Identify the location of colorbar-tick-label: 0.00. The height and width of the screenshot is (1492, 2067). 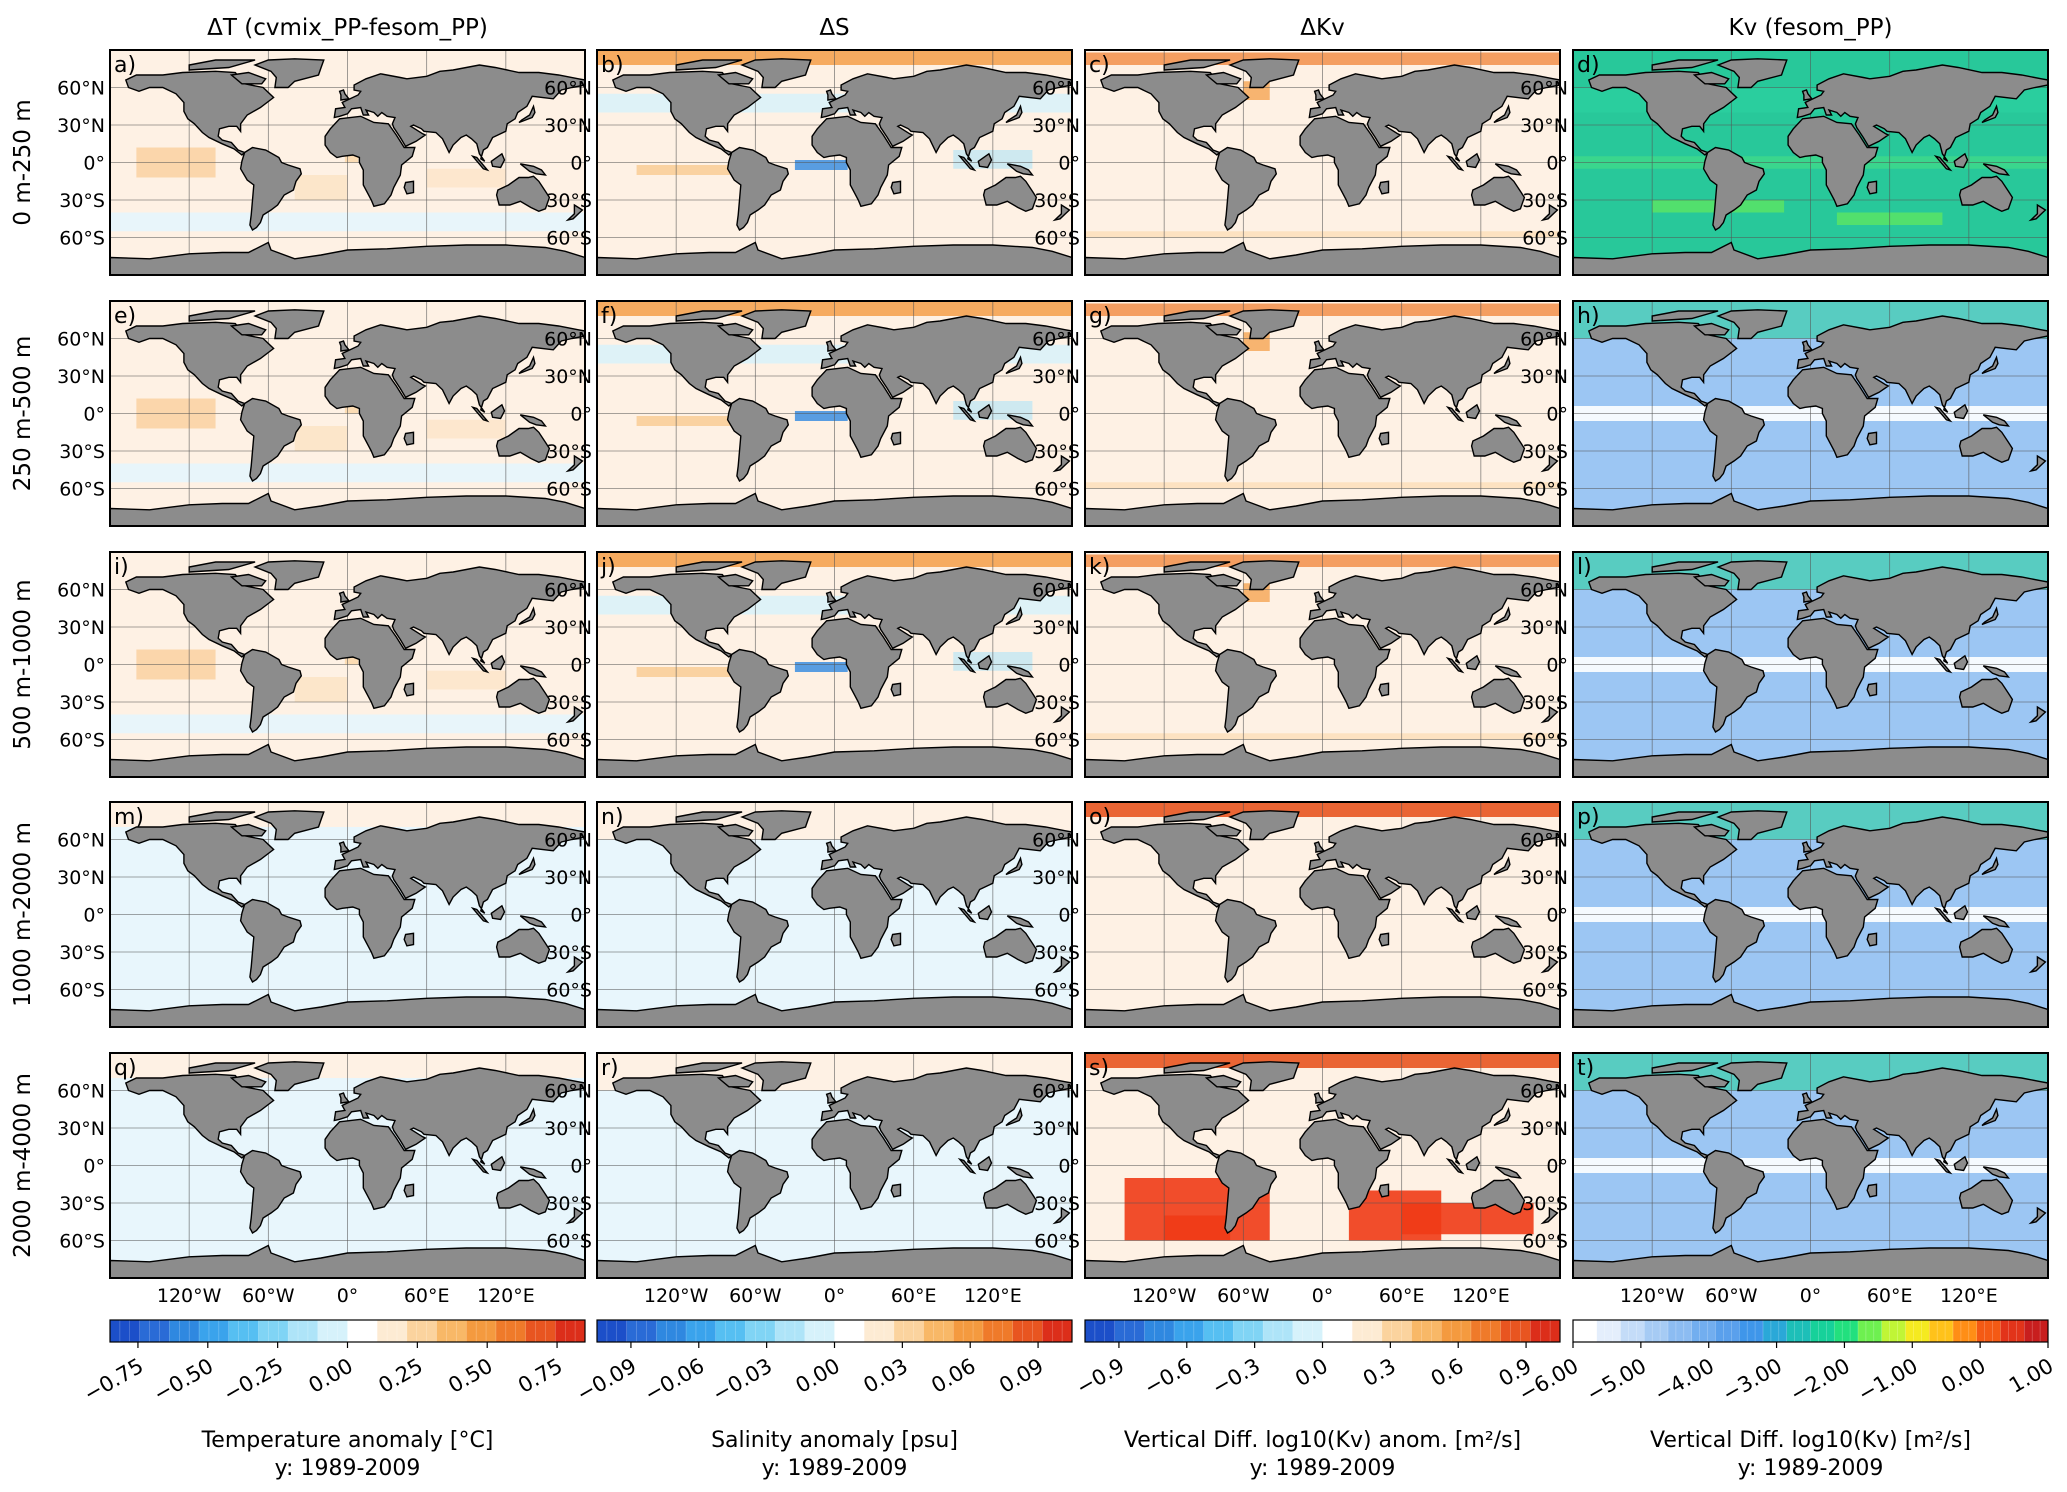
(330, 1376).